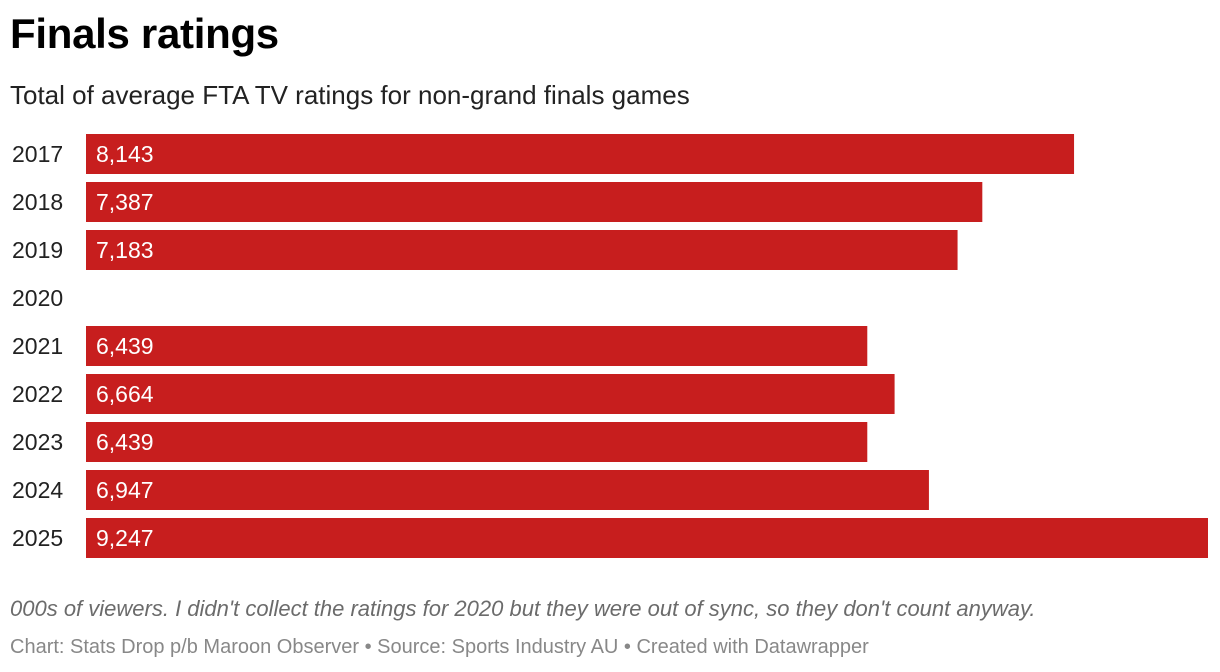 This screenshot has height=672, width=1220. I want to click on value-label-2018: 7,387, so click(125, 202).